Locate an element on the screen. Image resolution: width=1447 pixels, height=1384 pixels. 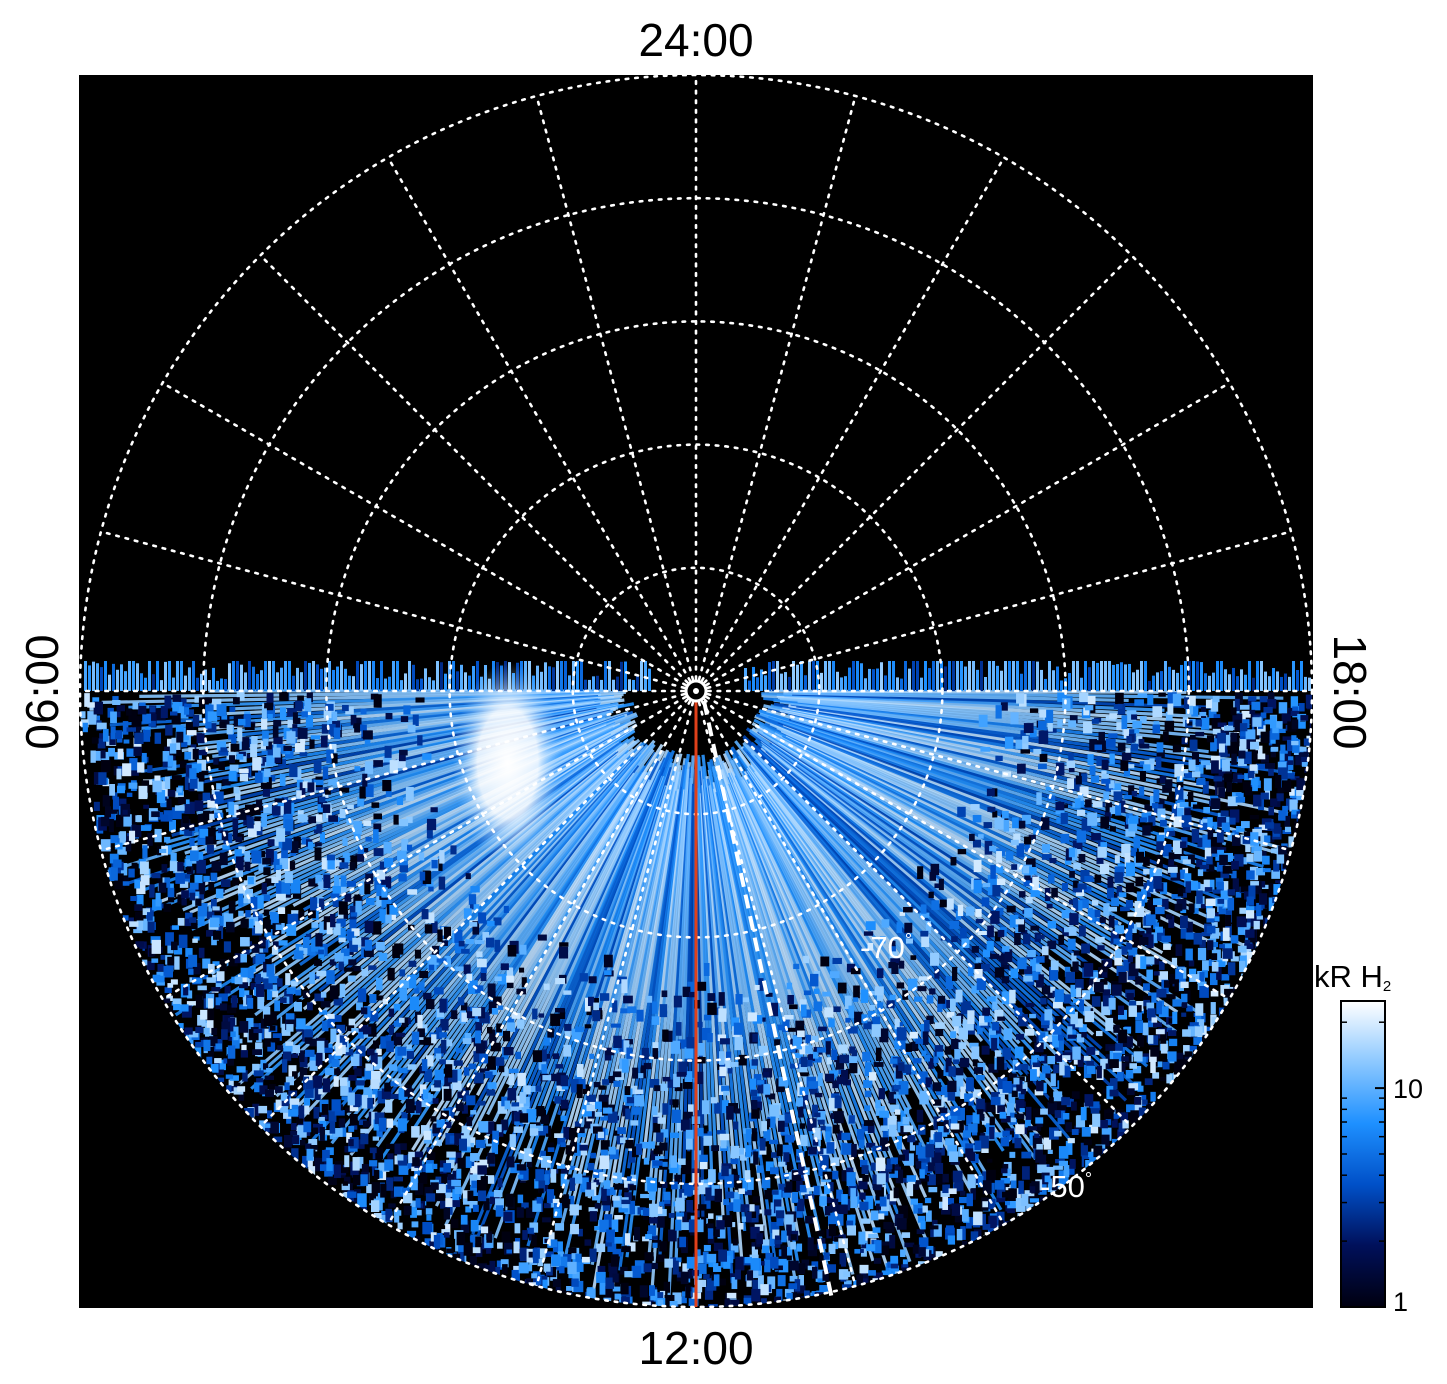
emission-streak is located at coordinates (525, 973).